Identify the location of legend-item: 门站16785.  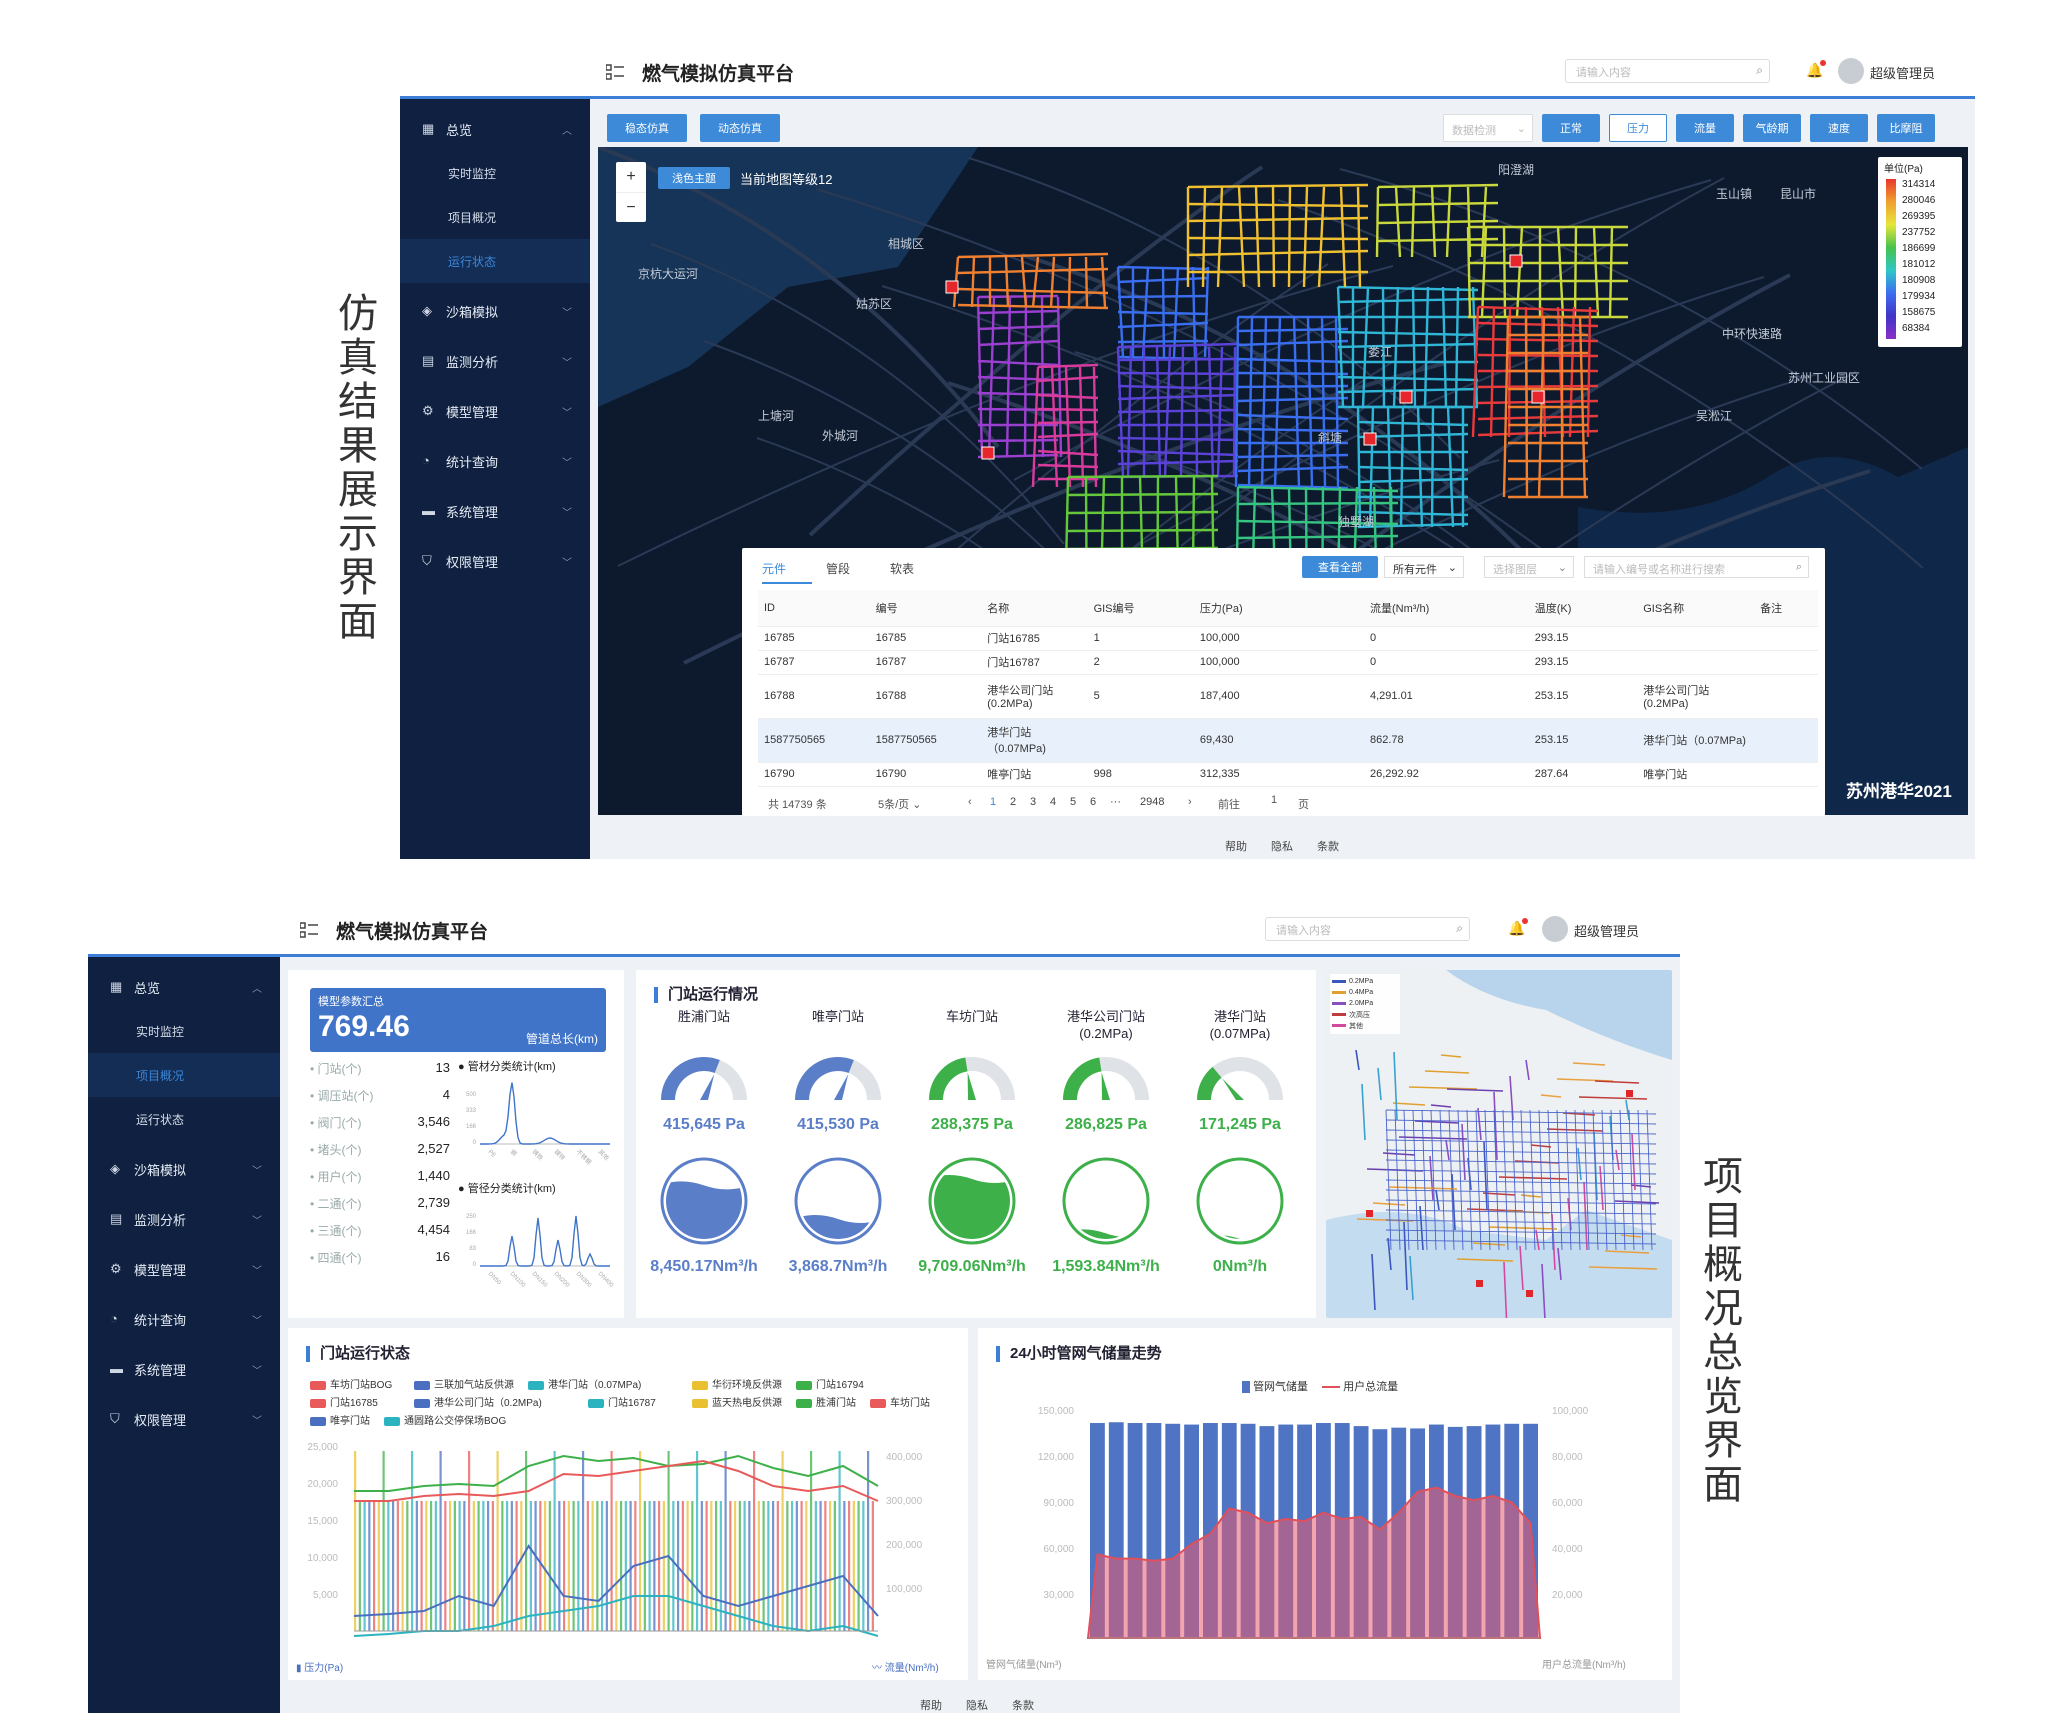
(344, 1401).